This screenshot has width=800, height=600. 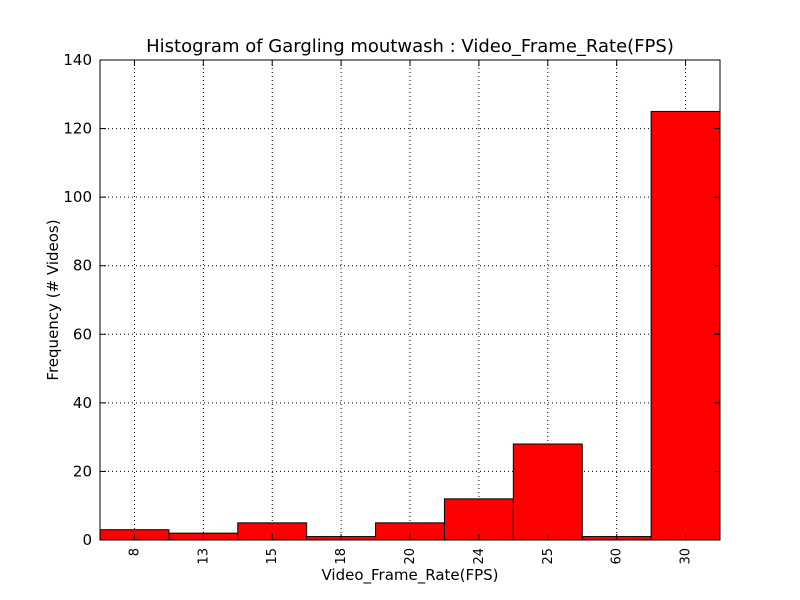 What do you see at coordinates (87, 540) in the screenshot?
I see `y-tick-label: 0` at bounding box center [87, 540].